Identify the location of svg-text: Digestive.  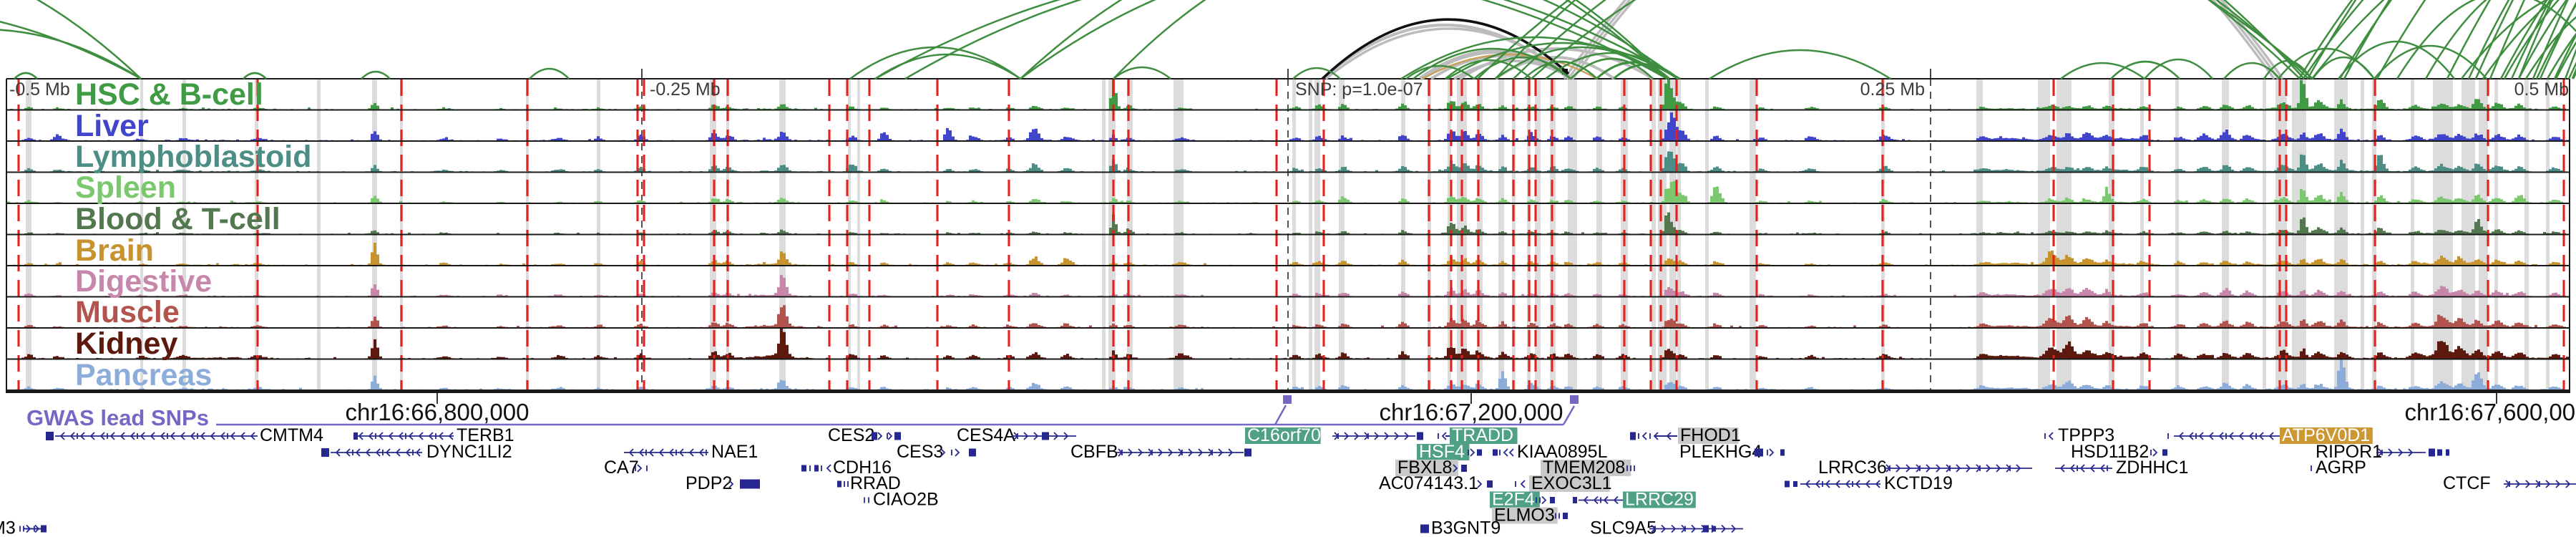
(143, 281).